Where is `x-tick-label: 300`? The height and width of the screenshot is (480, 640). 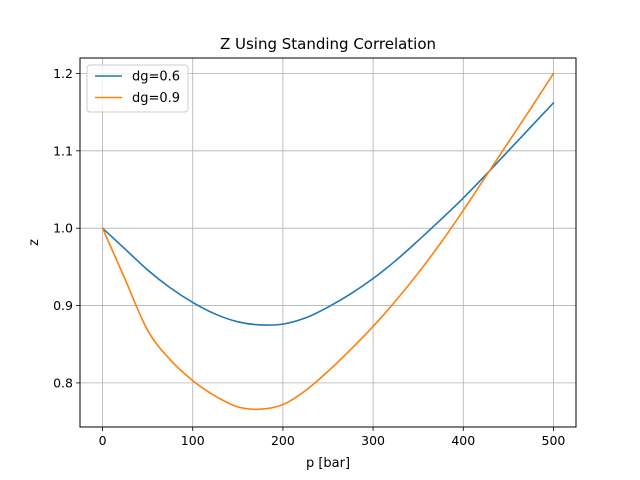
x-tick-label: 300 is located at coordinates (373, 440).